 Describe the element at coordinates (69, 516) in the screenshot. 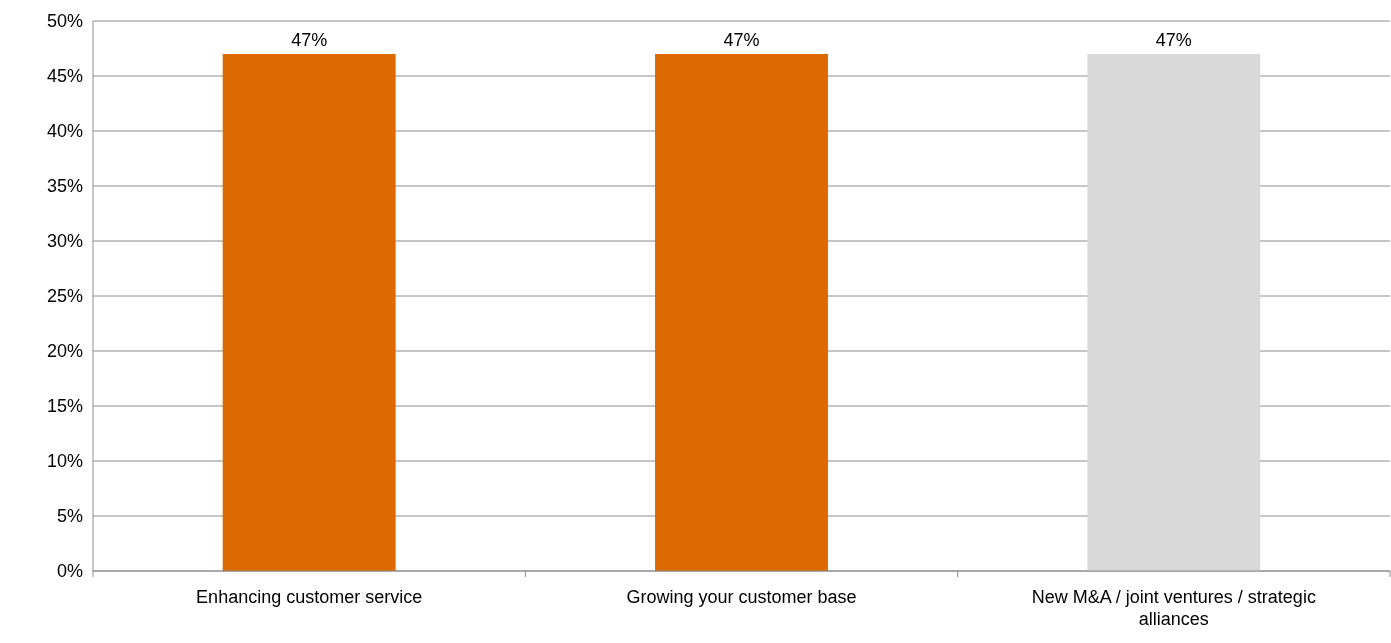

I see `y-tick-label: 5%` at that location.